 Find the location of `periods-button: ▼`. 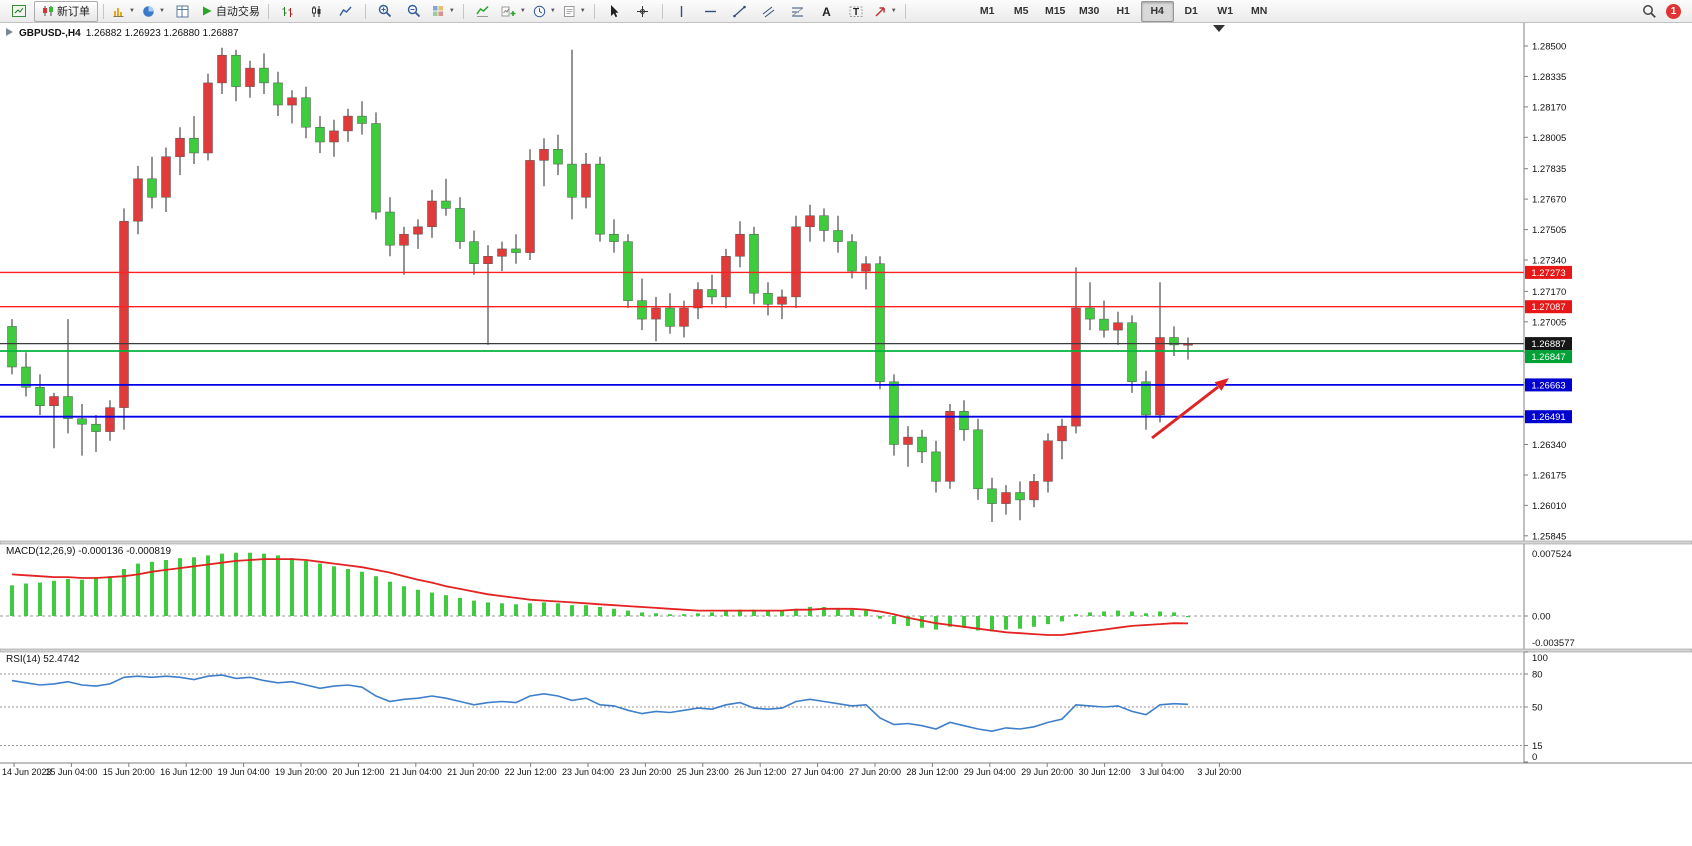

periods-button: ▼ is located at coordinates (544, 11).